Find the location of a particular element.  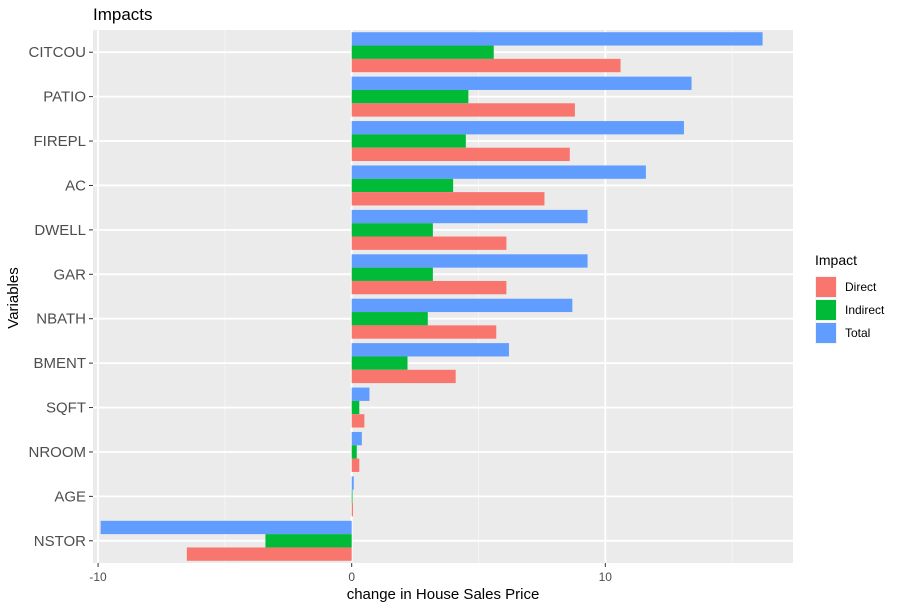

y-tick-label: NROOM is located at coordinates (58, 452).